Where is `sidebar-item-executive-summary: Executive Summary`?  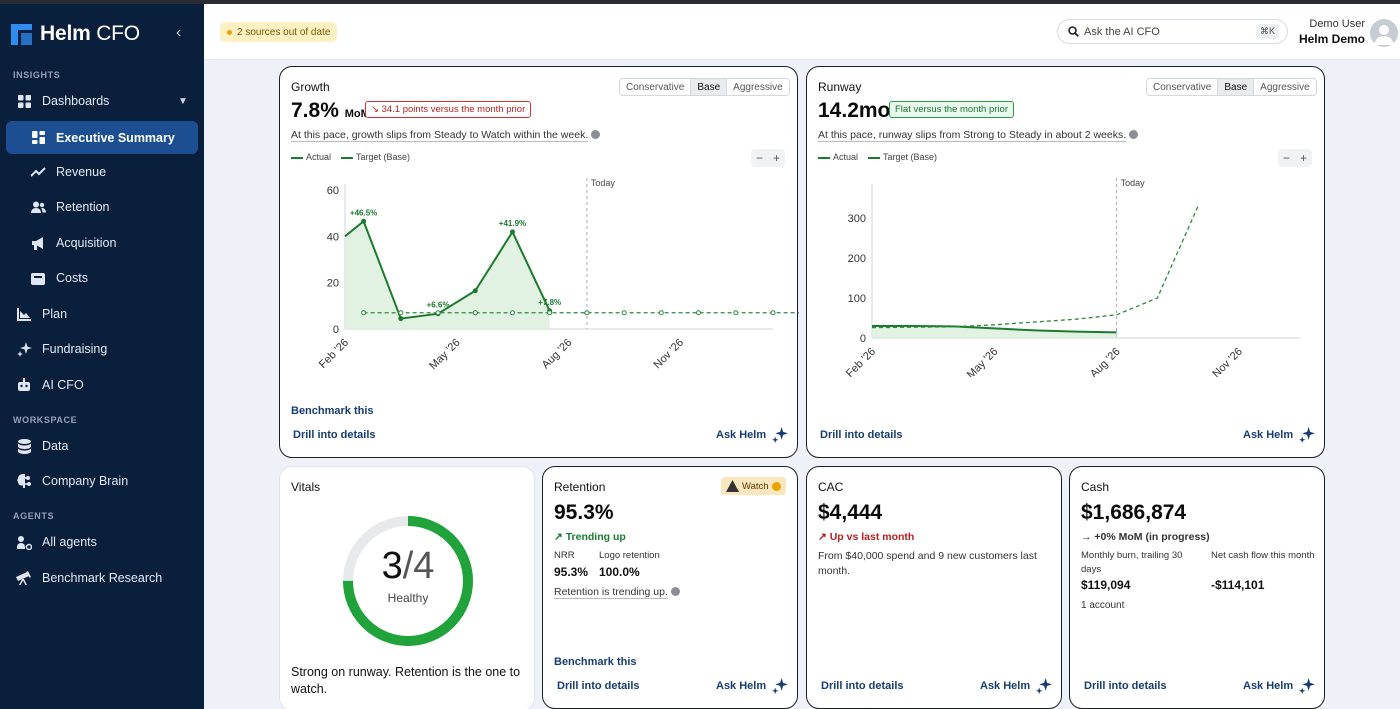 sidebar-item-executive-summary: Executive Summary is located at coordinates (102, 137).